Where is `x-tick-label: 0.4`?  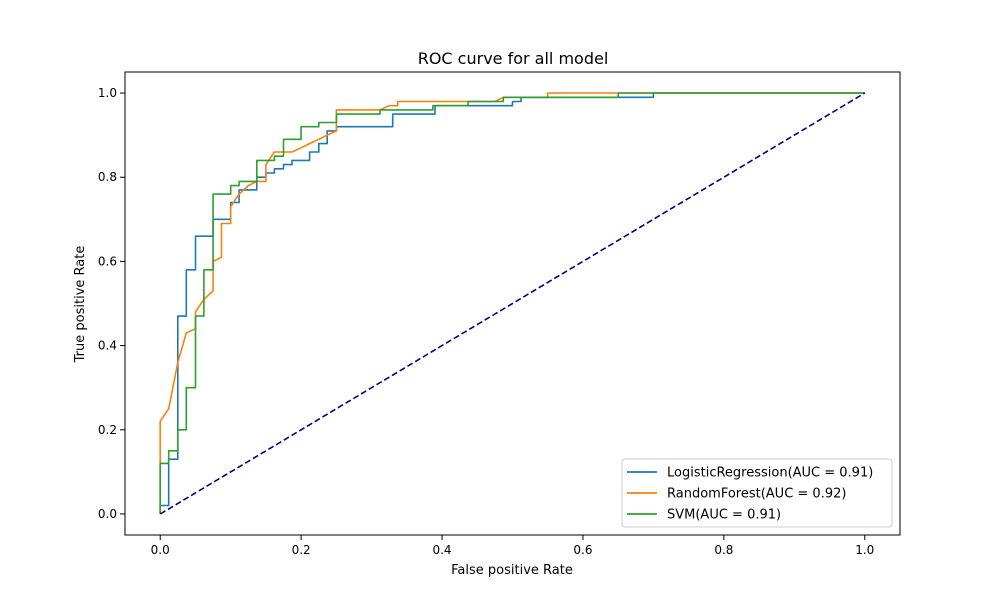
x-tick-label: 0.4 is located at coordinates (441, 550).